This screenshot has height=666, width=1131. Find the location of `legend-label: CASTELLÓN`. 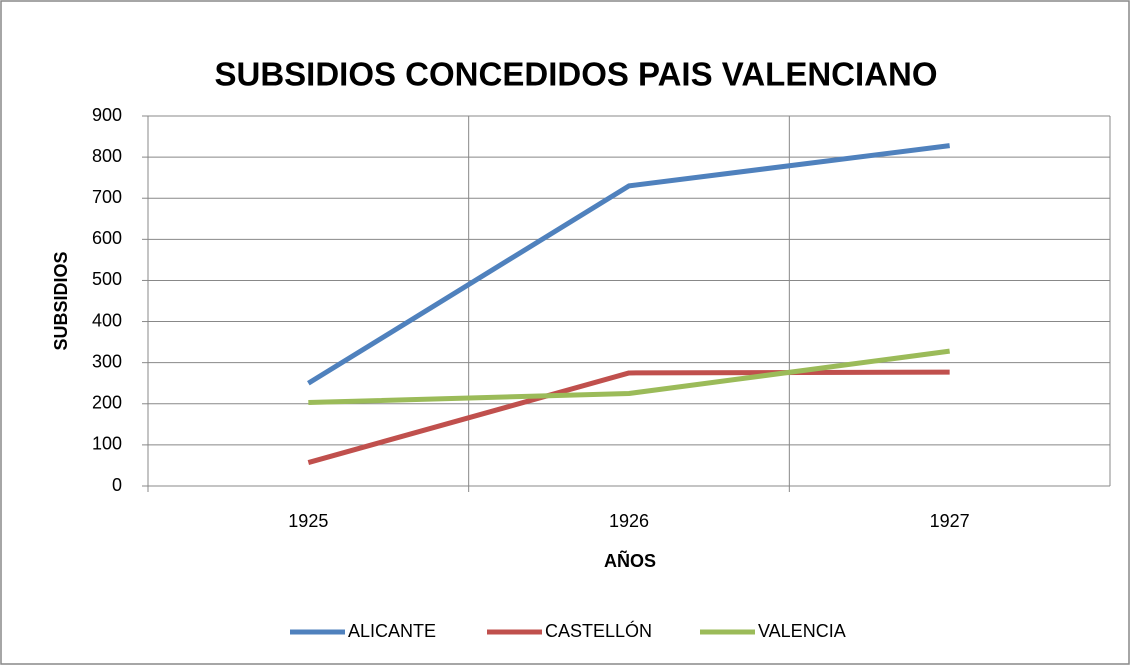

legend-label: CASTELLÓN is located at coordinates (598, 630).